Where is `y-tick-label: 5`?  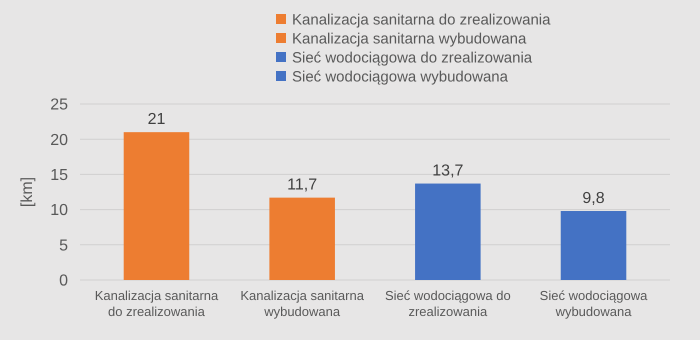
y-tick-label: 5 is located at coordinates (63, 245).